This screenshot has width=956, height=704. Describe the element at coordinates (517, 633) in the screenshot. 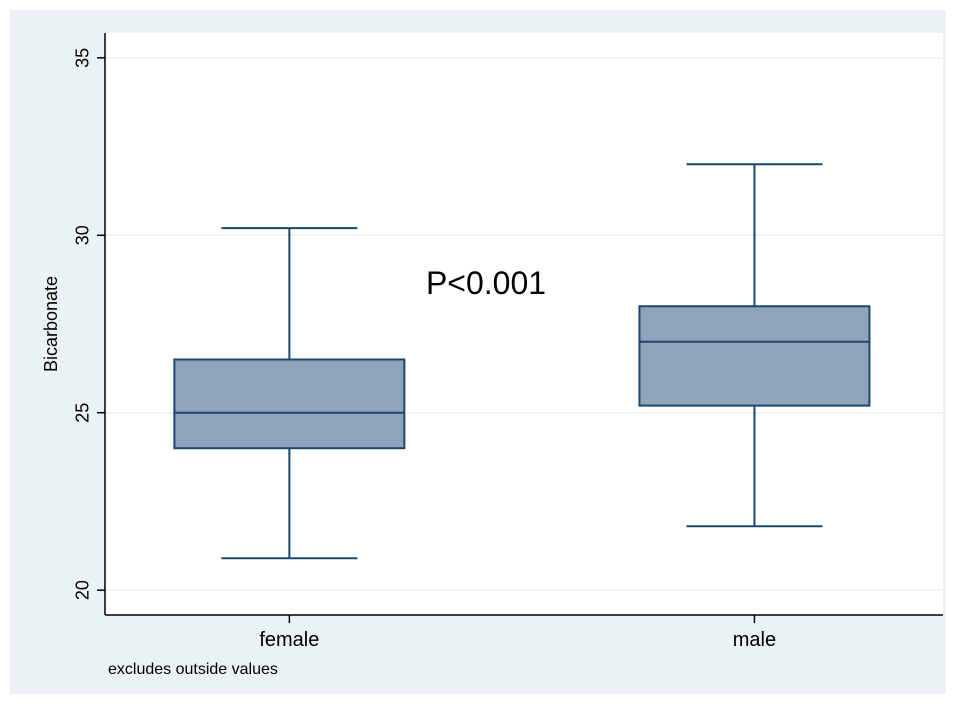

I see `x-axis-ticks: female male` at that location.